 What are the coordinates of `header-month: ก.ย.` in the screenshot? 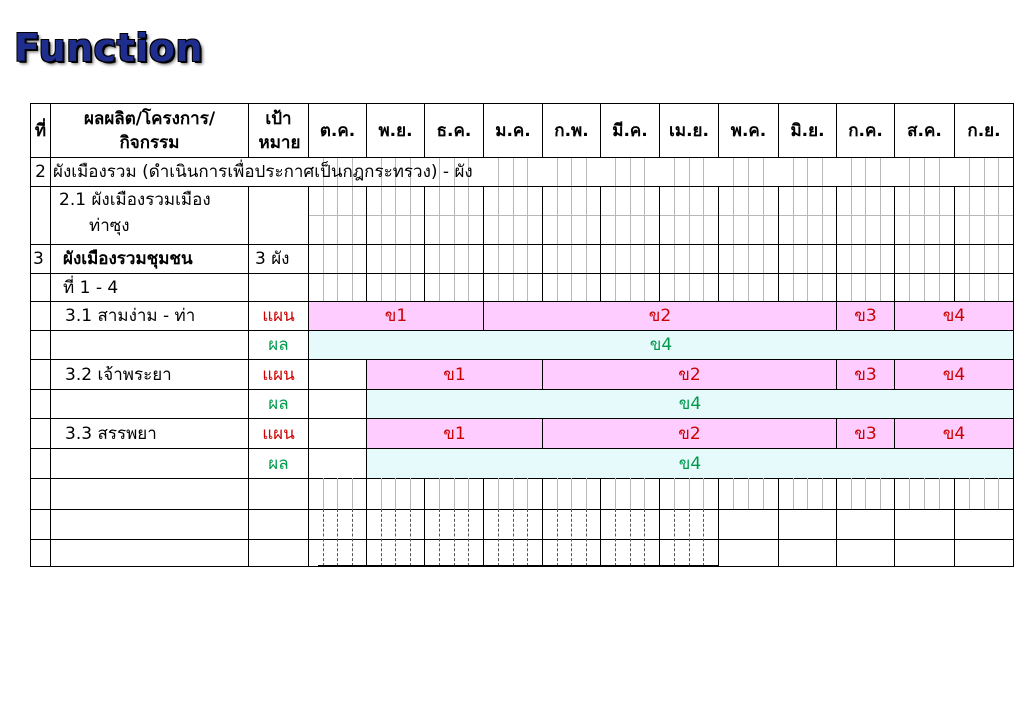 It's located at (984, 130).